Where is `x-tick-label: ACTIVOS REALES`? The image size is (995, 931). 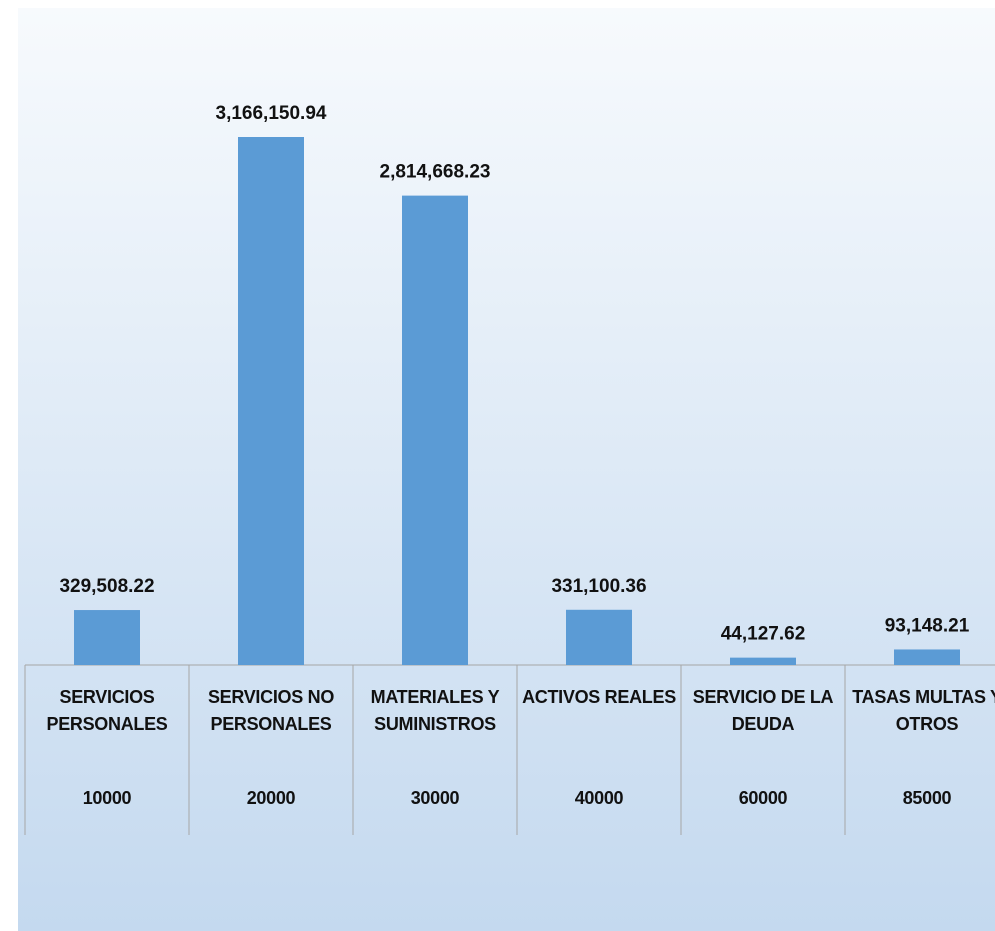
x-tick-label: ACTIVOS REALES is located at coordinates (599, 697).